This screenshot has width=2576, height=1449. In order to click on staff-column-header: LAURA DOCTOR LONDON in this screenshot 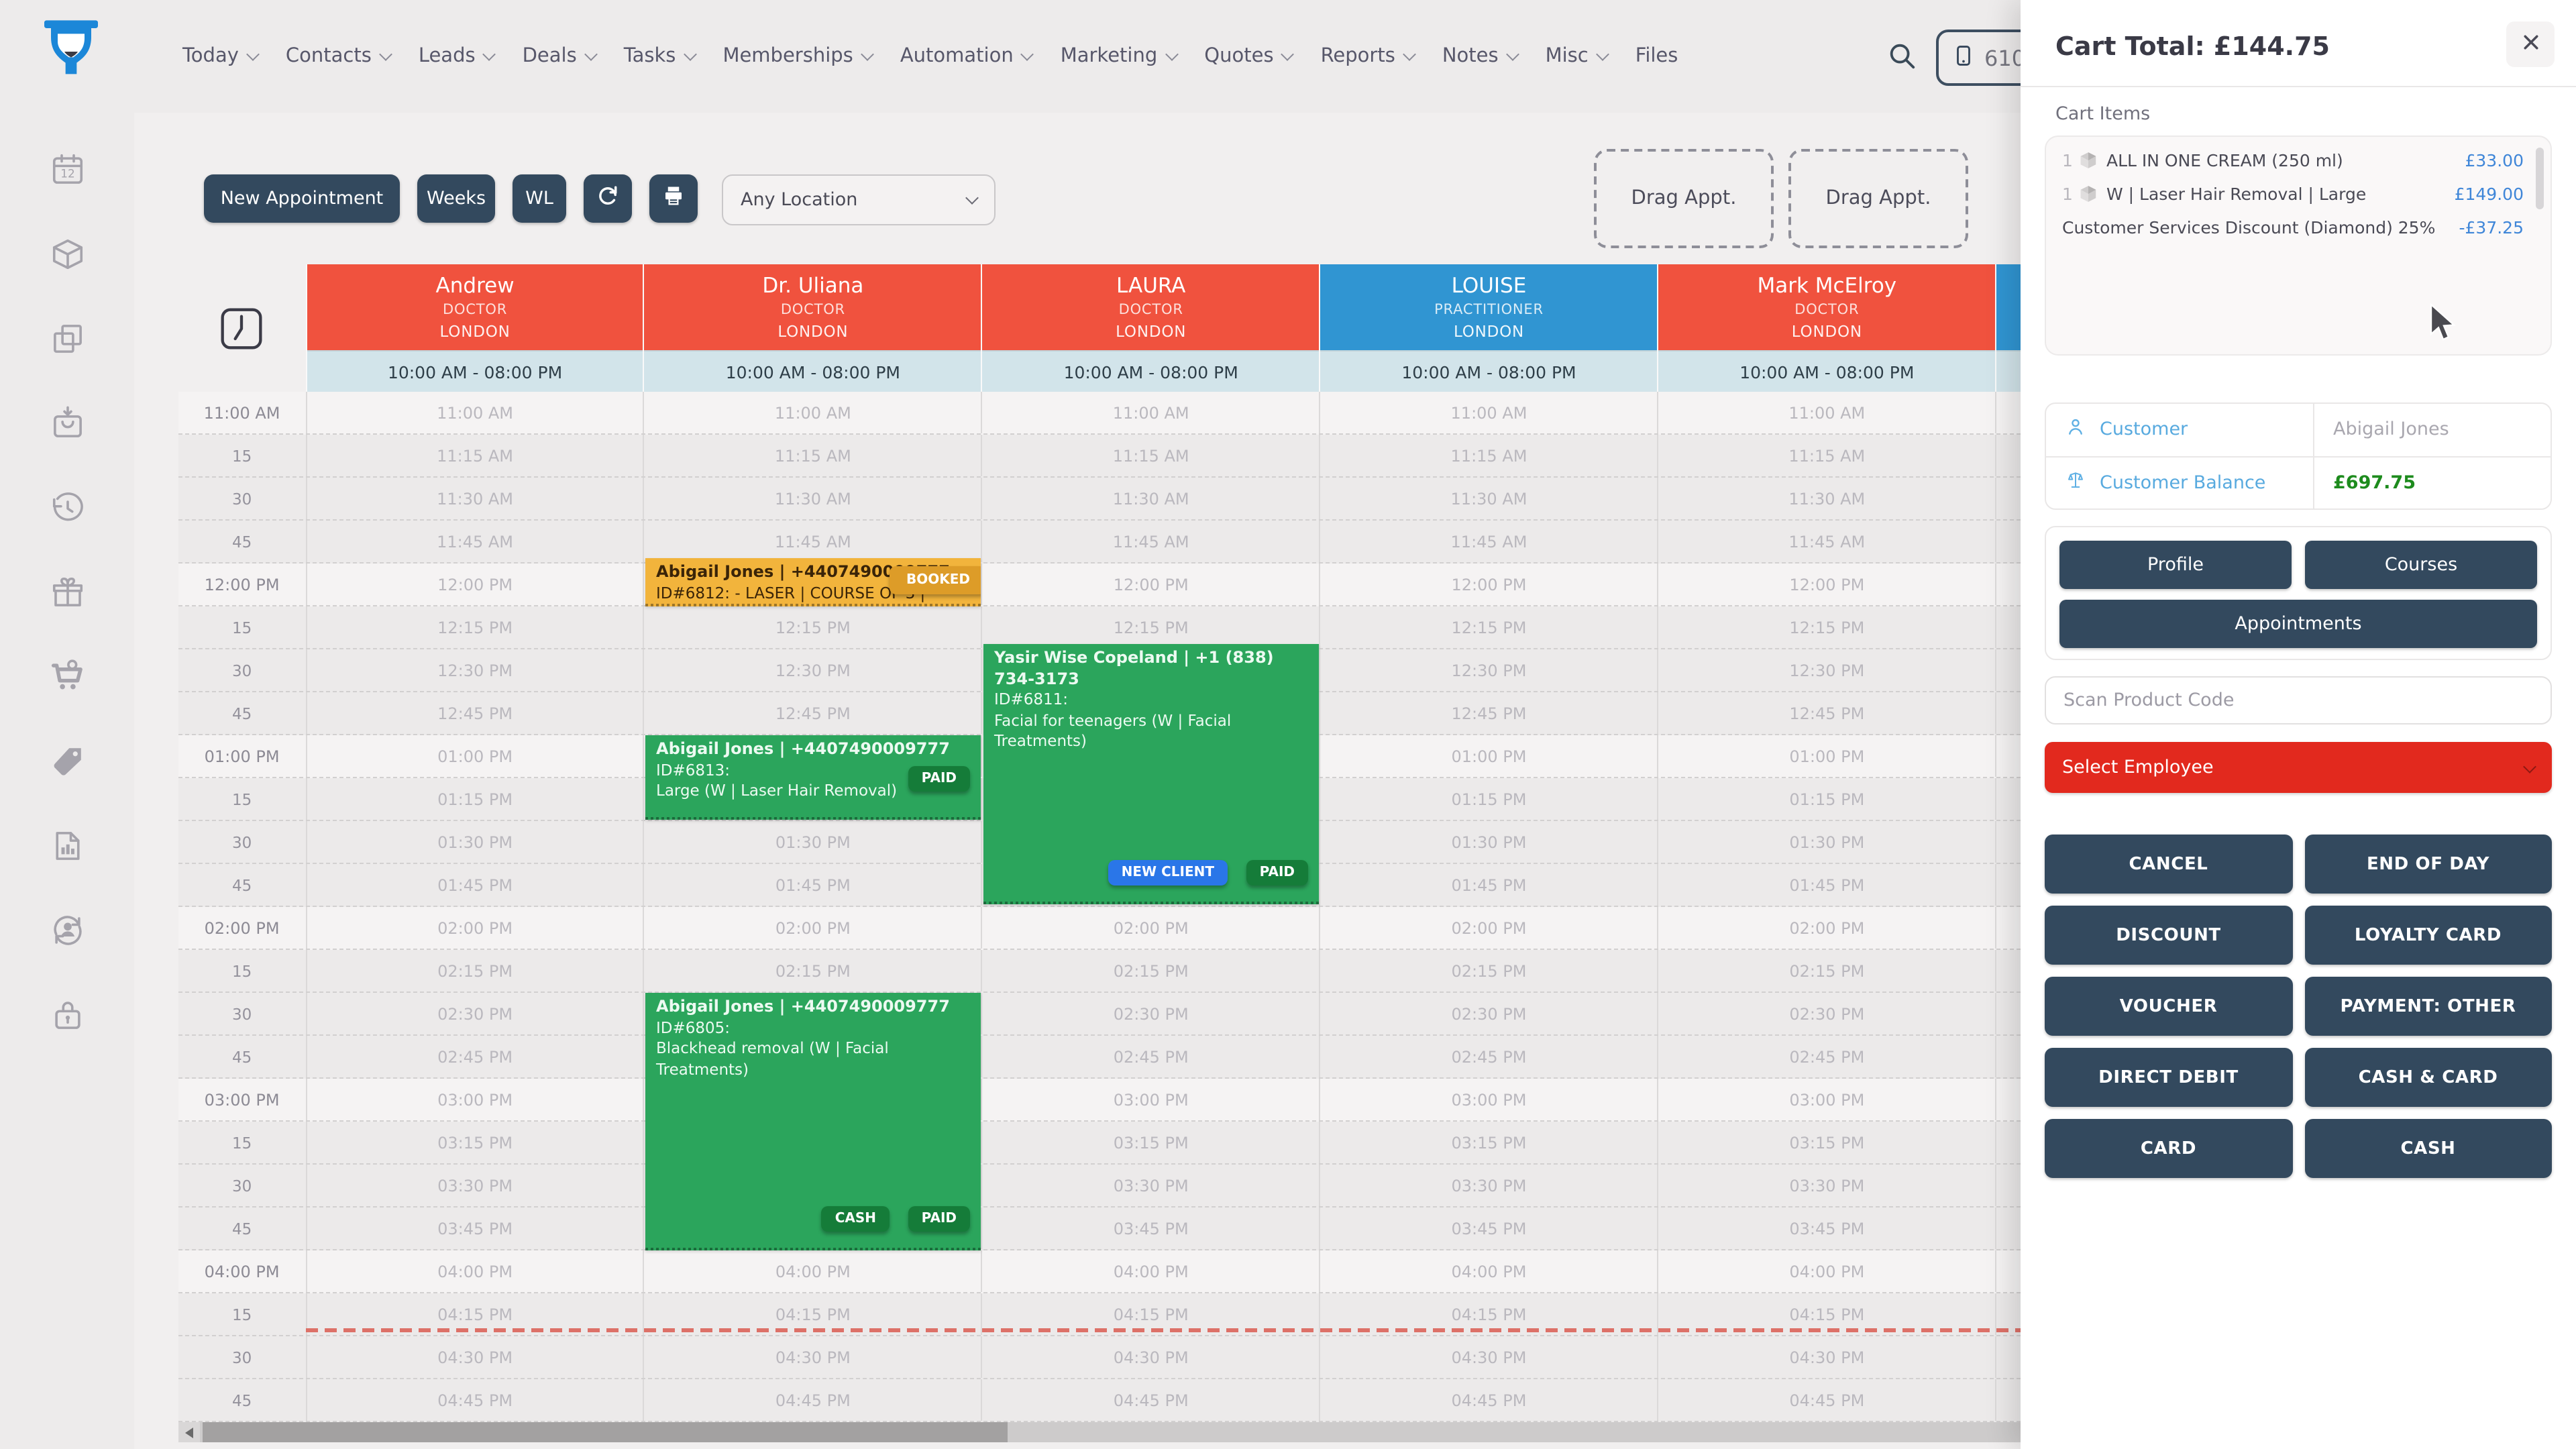, I will do `click(1151, 307)`.